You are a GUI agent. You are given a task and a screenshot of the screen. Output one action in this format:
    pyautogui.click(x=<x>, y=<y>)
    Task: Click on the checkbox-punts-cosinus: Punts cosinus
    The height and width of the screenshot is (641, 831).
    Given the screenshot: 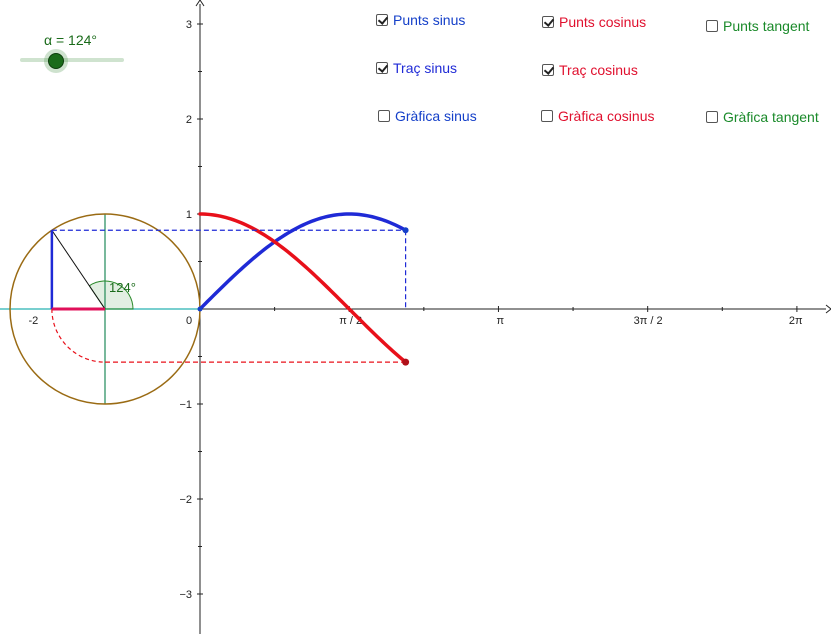 What is the action you would take?
    pyautogui.click(x=594, y=22)
    